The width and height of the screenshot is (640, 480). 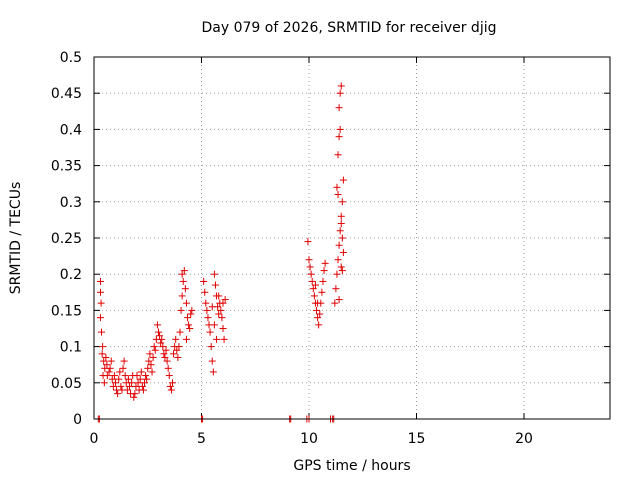 I want to click on y-tick-label: 0.3, so click(x=71, y=203).